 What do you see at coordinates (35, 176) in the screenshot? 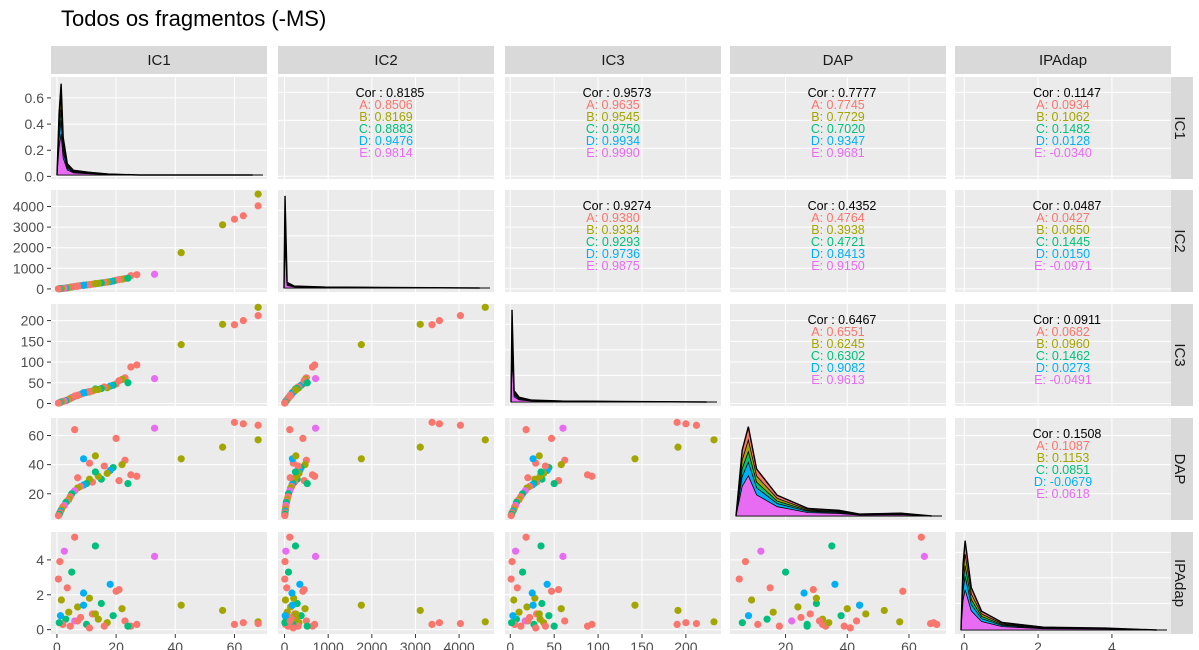
I see `y-tick-label-IC1: 0.0` at bounding box center [35, 176].